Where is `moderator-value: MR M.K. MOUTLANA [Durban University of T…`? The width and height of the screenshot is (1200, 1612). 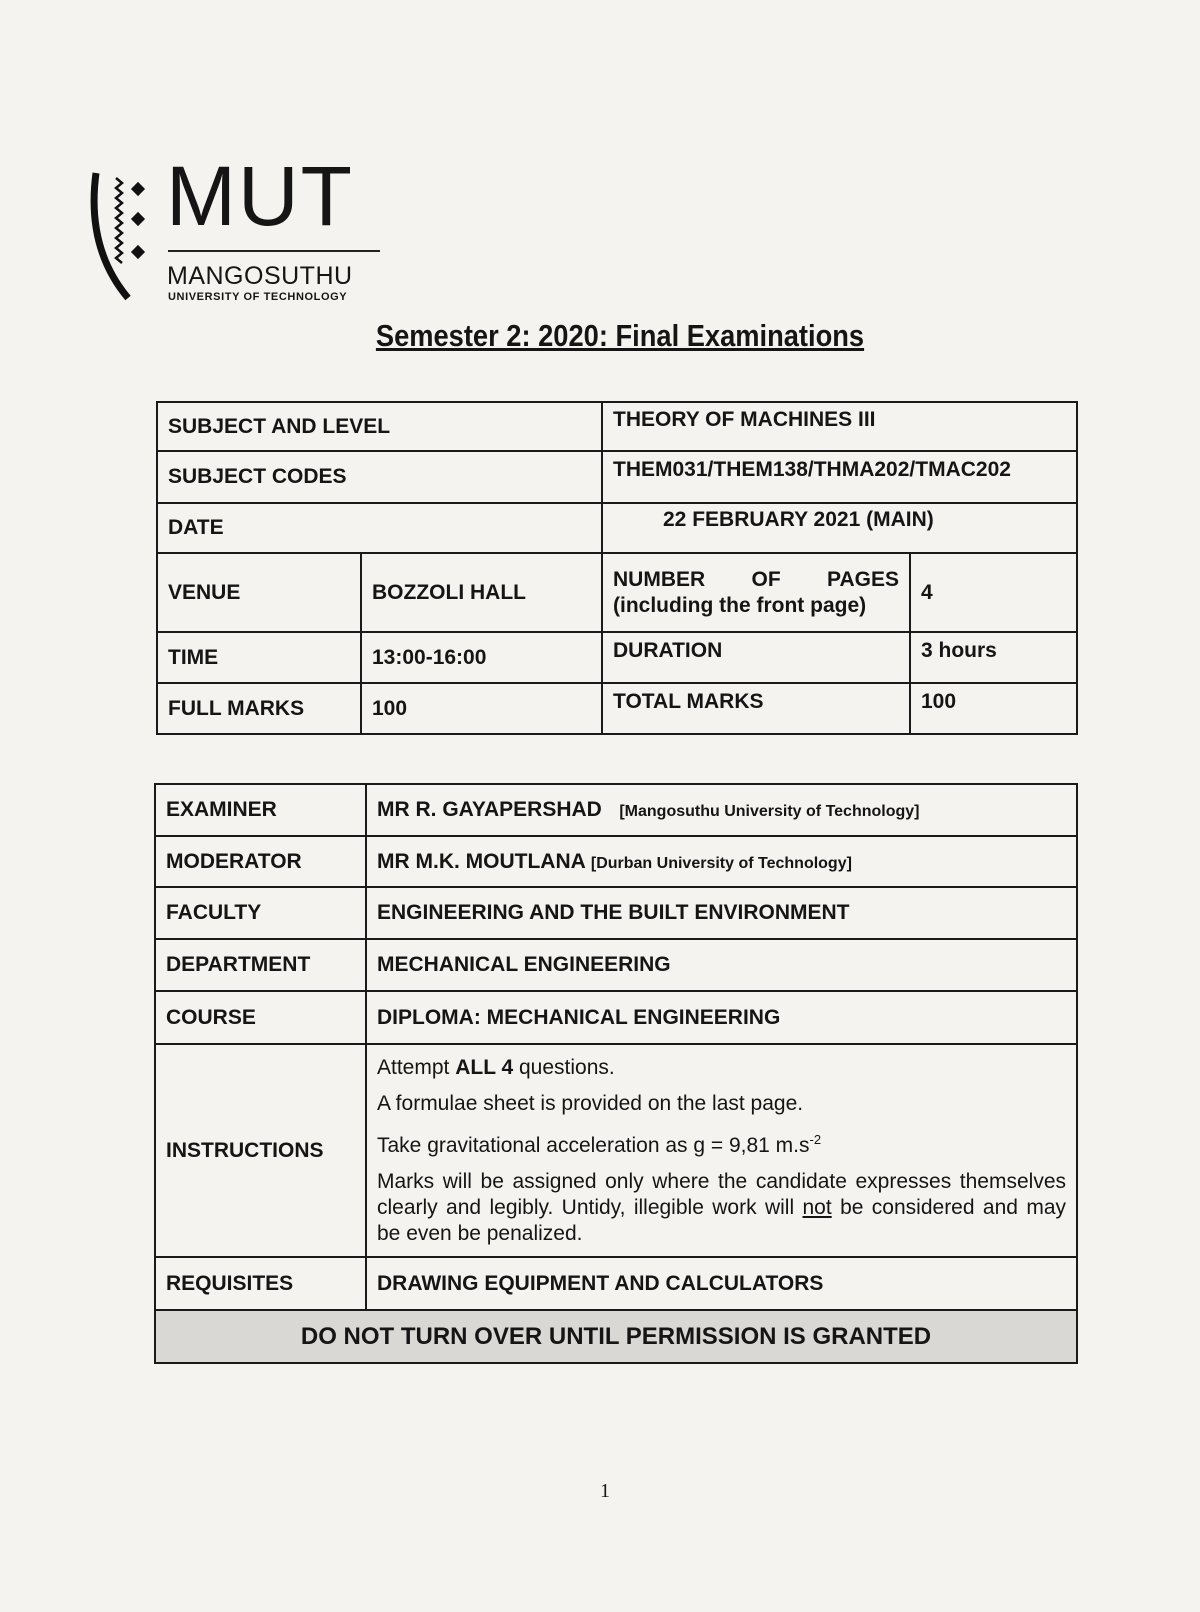 moderator-value: MR M.K. MOUTLANA [Durban University of T… is located at coordinates (721, 861).